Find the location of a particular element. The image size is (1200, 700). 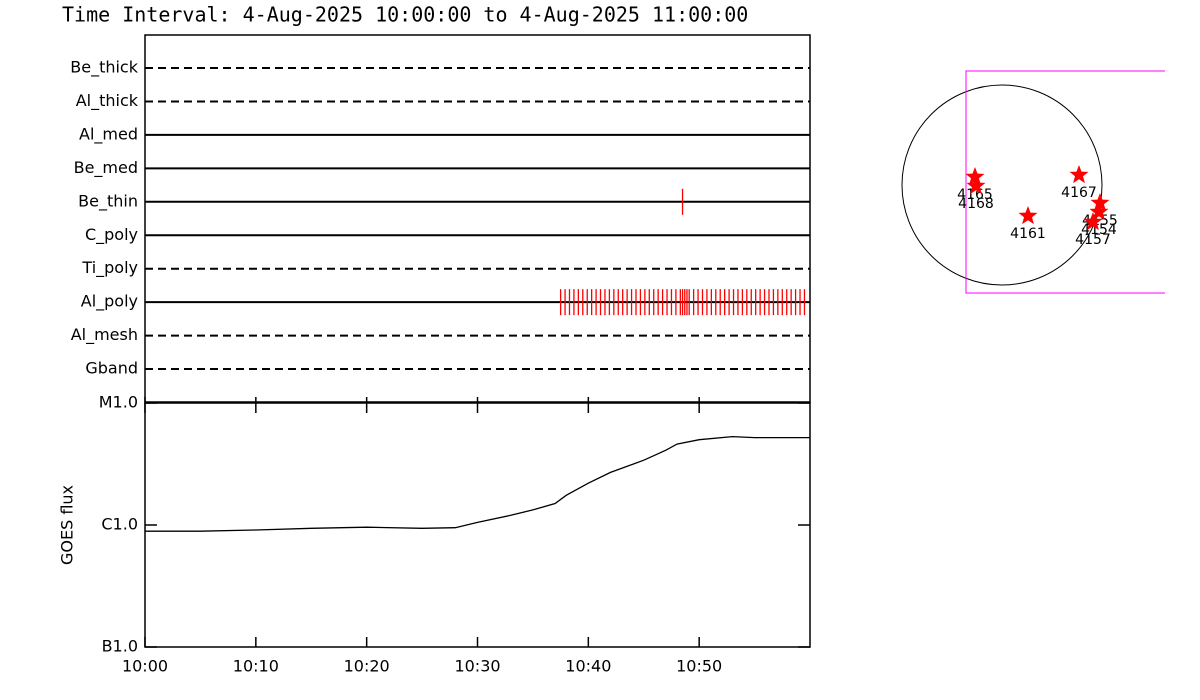

x-tick-label: 10:10 is located at coordinates (256, 666).